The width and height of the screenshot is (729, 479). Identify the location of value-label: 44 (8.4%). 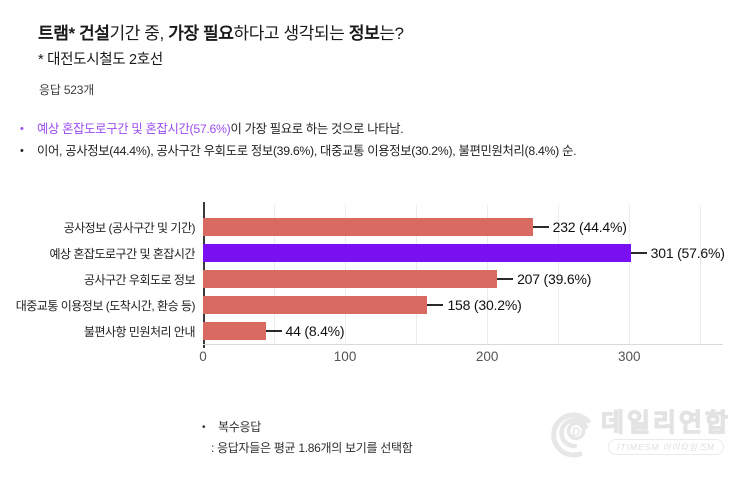
(315, 331).